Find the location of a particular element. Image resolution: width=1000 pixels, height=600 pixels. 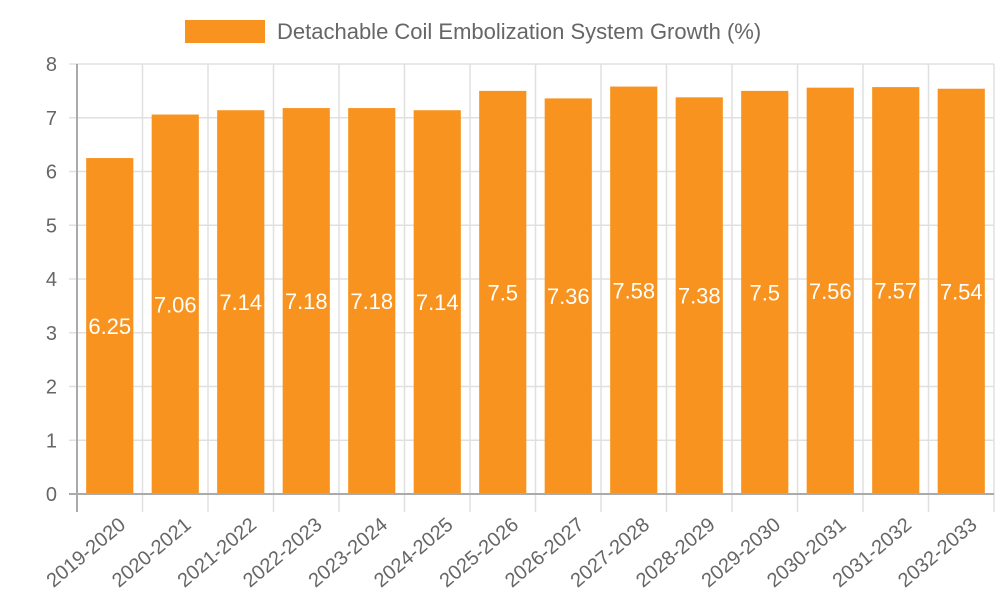

data-label: 7.06 is located at coordinates (175, 304).